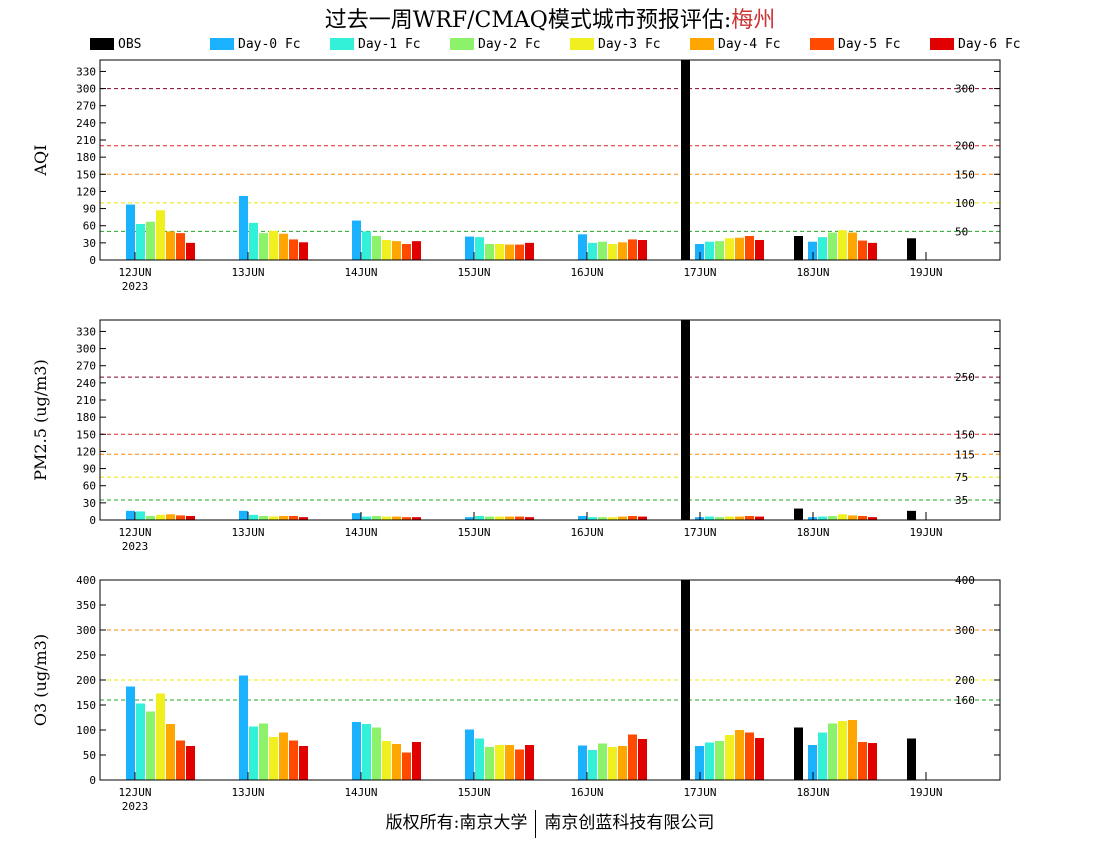 The image size is (1100, 850). I want to click on x-tick-label: 12JUN, so click(134, 532).